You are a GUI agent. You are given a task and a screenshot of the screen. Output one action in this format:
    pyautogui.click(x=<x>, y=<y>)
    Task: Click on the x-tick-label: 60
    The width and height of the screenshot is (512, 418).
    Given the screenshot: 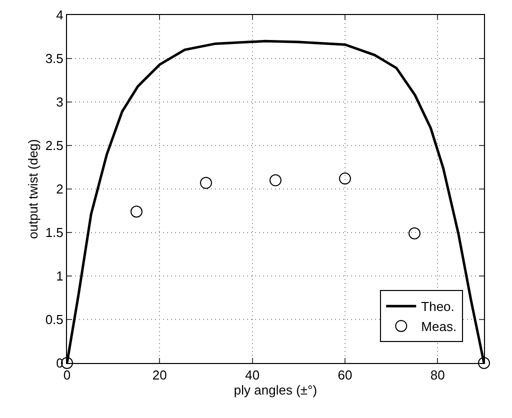 What is the action you would take?
    pyautogui.click(x=345, y=375)
    